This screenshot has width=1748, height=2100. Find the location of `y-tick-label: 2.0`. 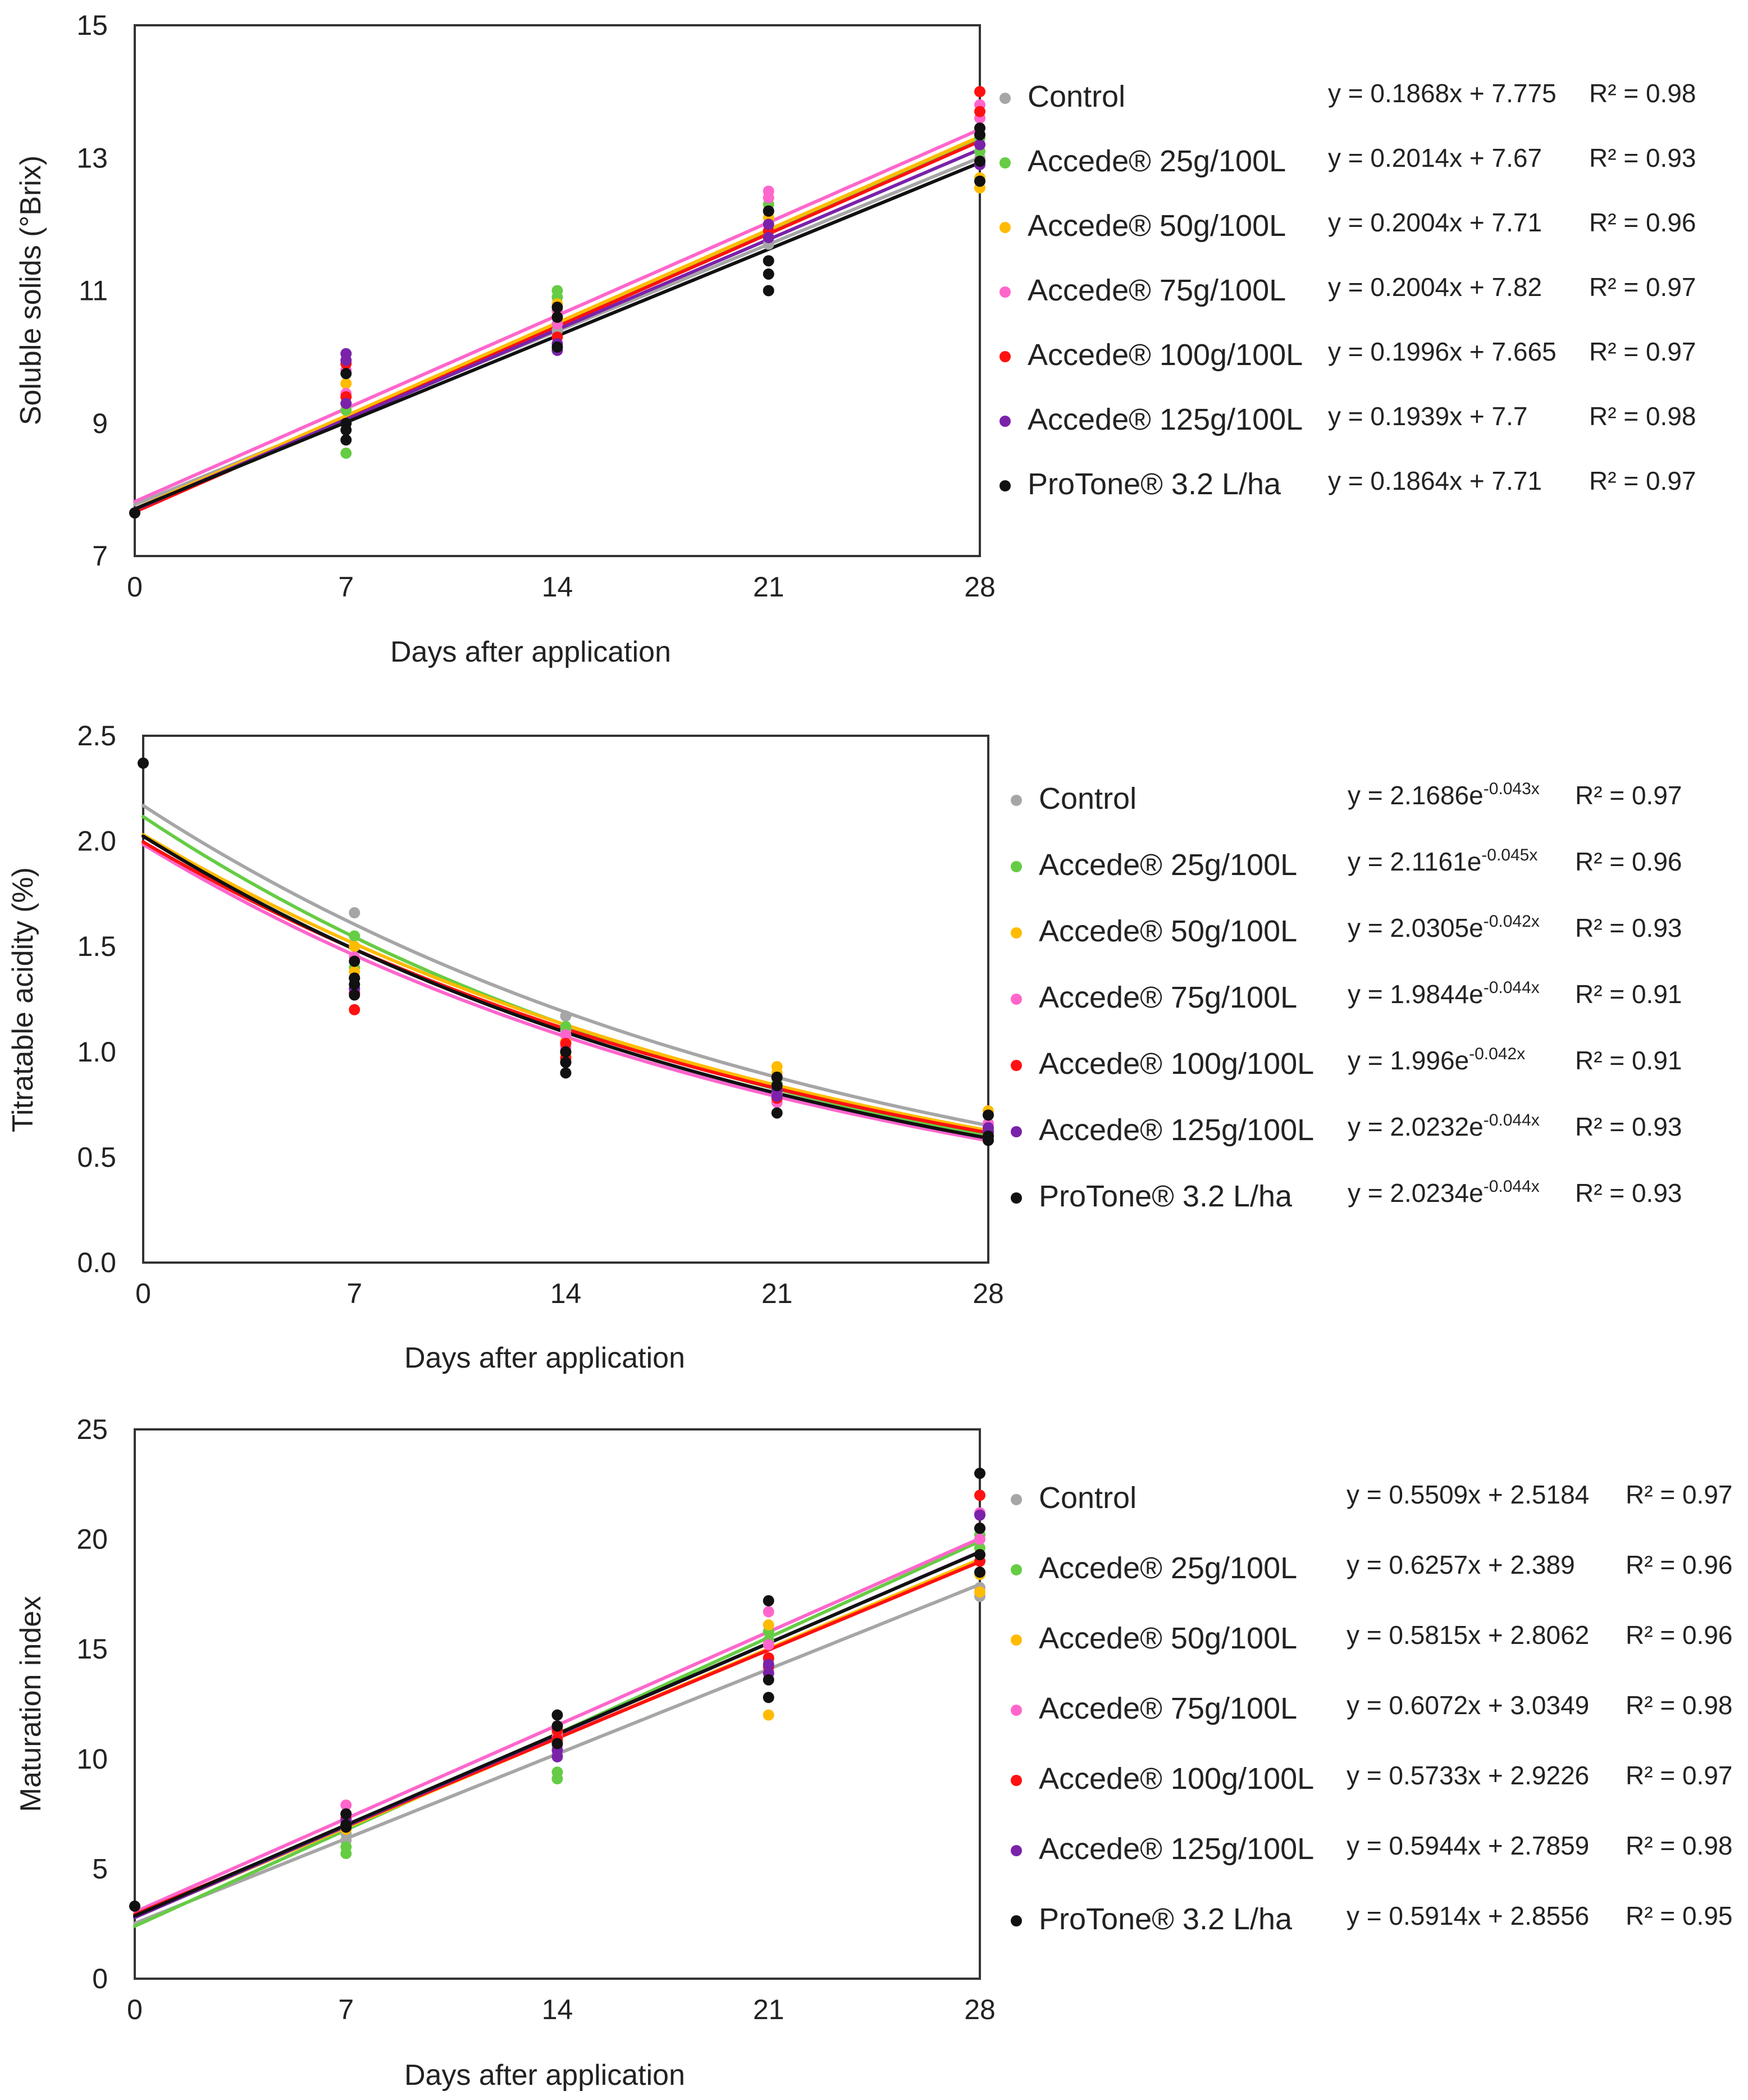

y-tick-label: 2.0 is located at coordinates (96, 841).